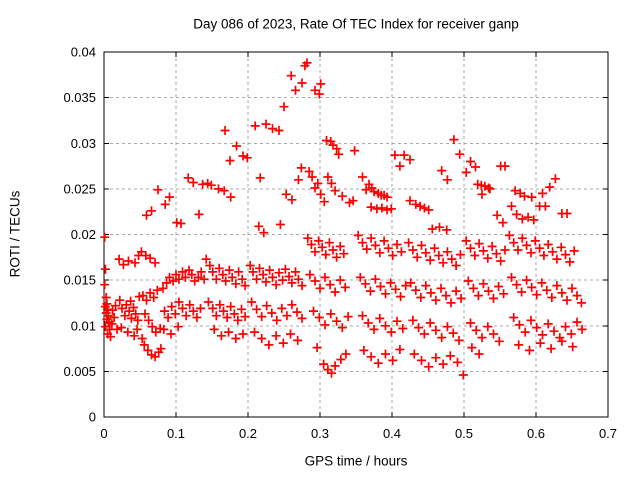 The image size is (640, 480). I want to click on x-axis-label: GPS time / hours, so click(356, 461).